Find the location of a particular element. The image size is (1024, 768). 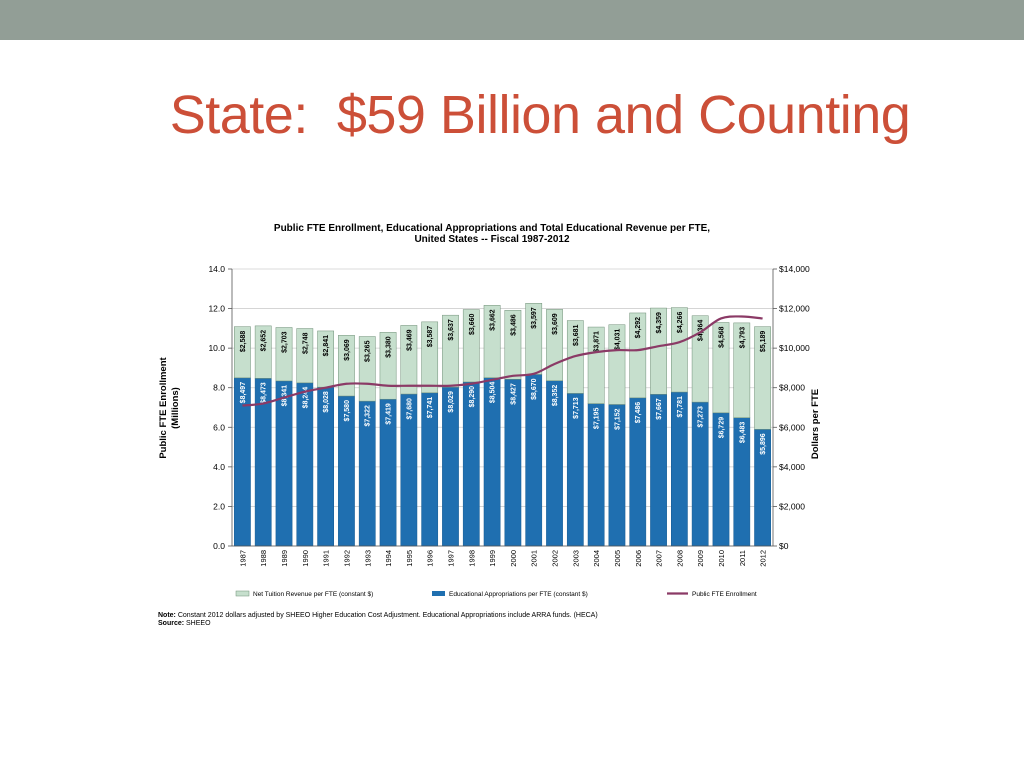

x-tick-label: 2007 is located at coordinates (659, 558).